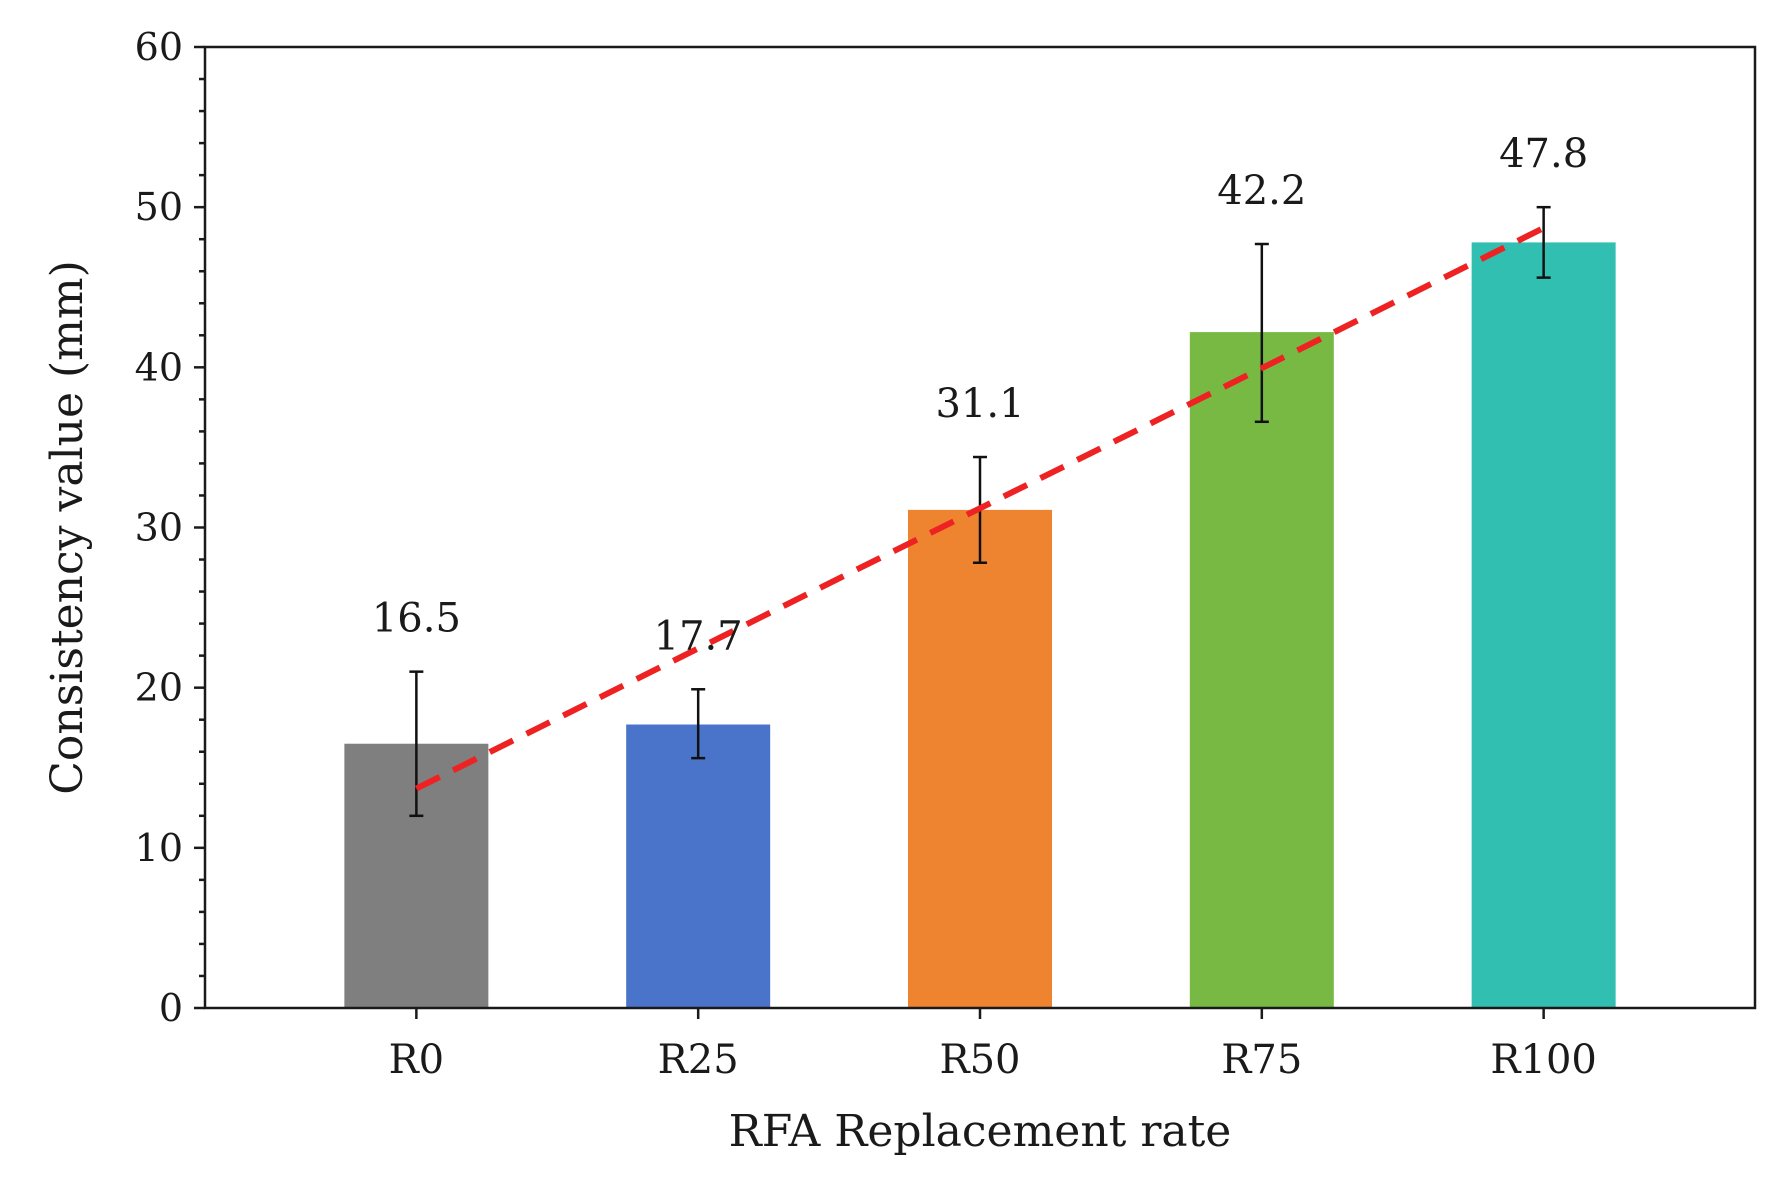 The height and width of the screenshot is (1195, 1780). Describe the element at coordinates (1261, 333) in the screenshot. I see `error-bar-r75` at that location.